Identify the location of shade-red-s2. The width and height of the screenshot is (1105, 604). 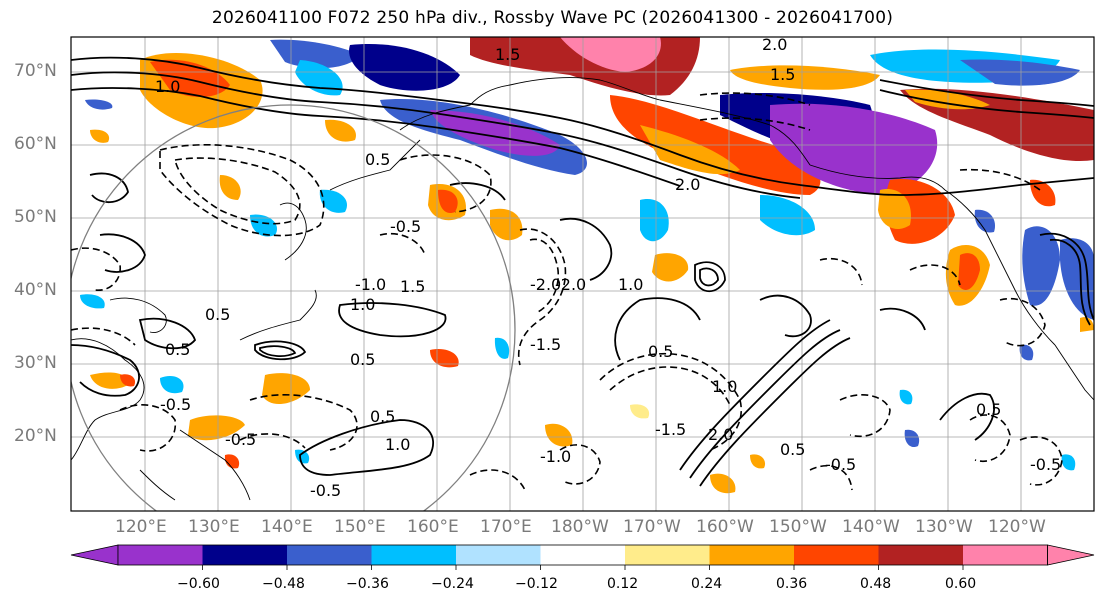
(232, 461).